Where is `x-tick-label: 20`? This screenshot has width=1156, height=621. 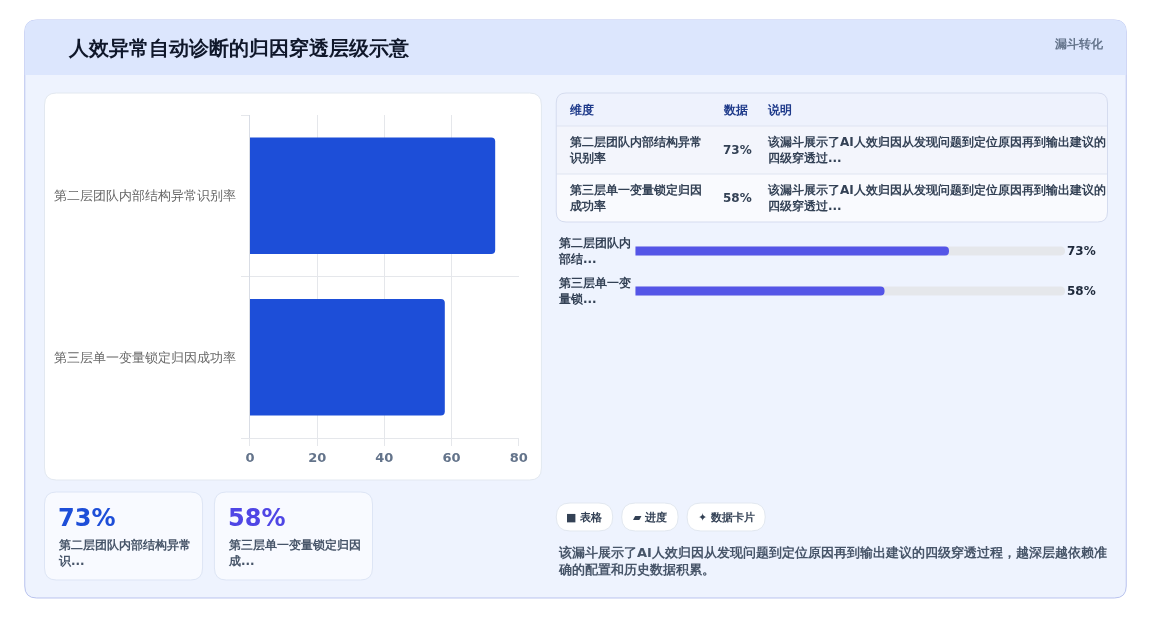
x-tick-label: 20 is located at coordinates (317, 457).